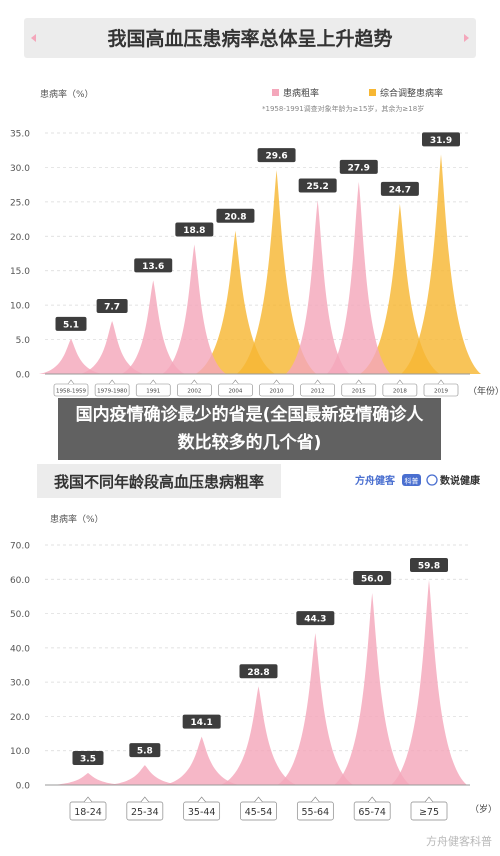 The width and height of the screenshot is (500, 856). I want to click on chart-1-data-label: 29.6, so click(276, 157).